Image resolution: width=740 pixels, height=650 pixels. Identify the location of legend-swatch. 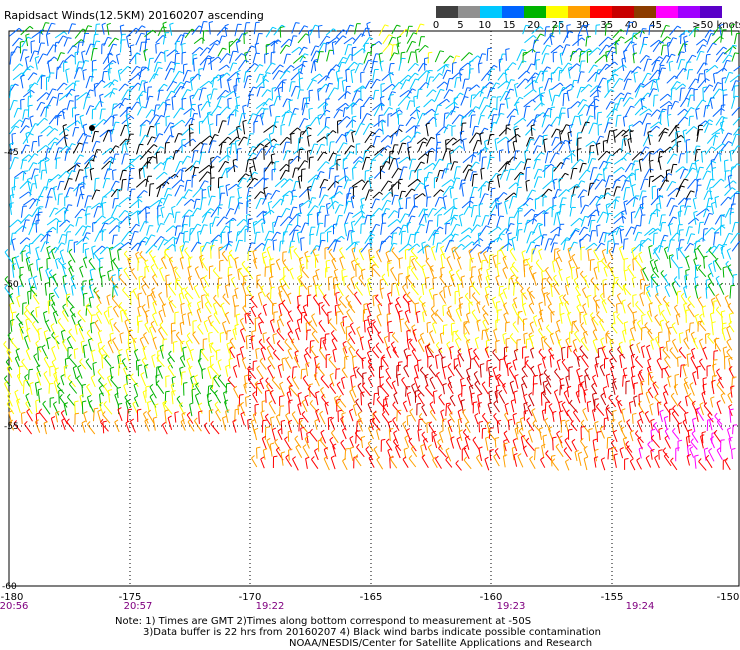
(579, 12).